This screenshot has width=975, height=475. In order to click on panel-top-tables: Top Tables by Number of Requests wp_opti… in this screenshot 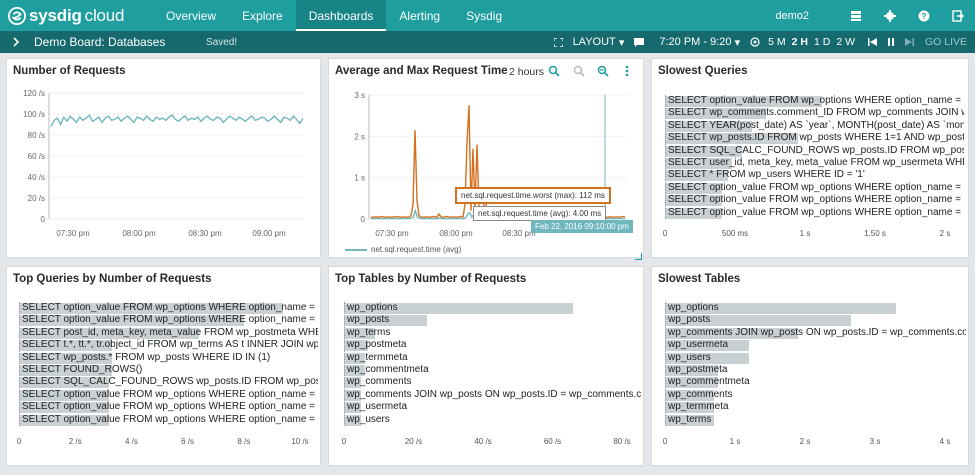, I will do `click(486, 366)`.